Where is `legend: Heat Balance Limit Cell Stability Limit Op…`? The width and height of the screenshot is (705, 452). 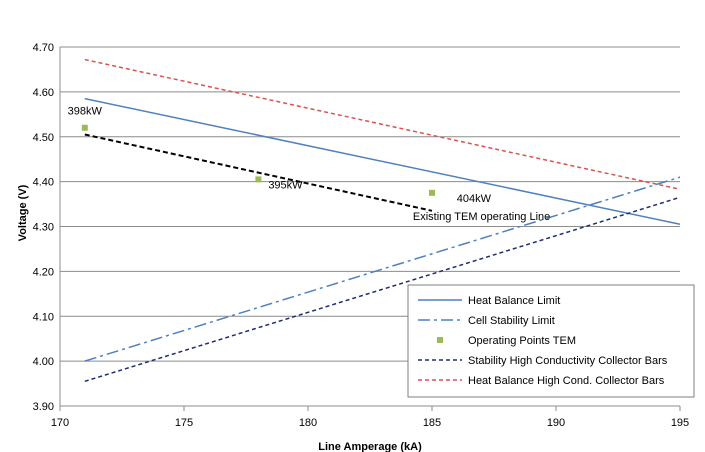
legend: Heat Balance Limit Cell Stability Limit Op… is located at coordinates (551, 341).